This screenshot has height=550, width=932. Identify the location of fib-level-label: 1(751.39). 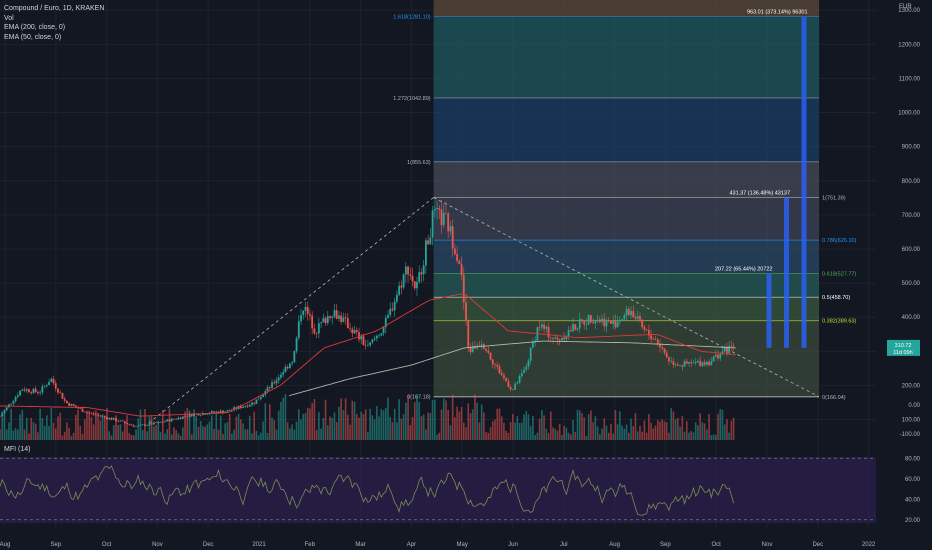
(834, 198).